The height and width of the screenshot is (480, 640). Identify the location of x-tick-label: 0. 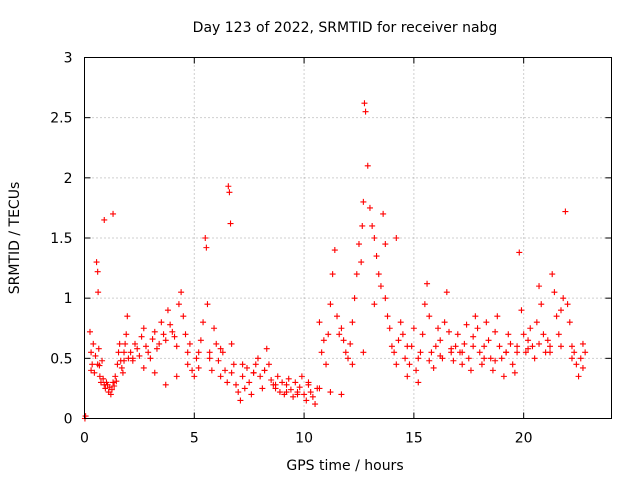
(84, 439).